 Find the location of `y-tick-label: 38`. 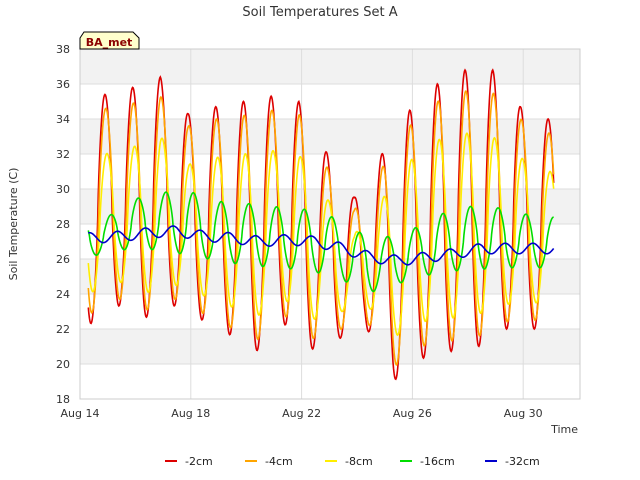

y-tick-label: 38 is located at coordinates (63, 49).